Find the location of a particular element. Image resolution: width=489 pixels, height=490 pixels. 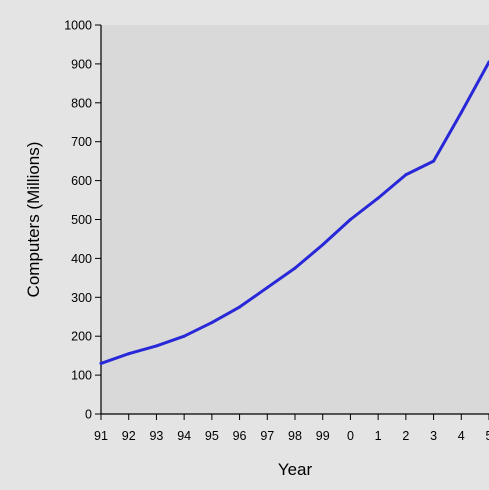

y-tick-label: 500 is located at coordinates (81, 220).